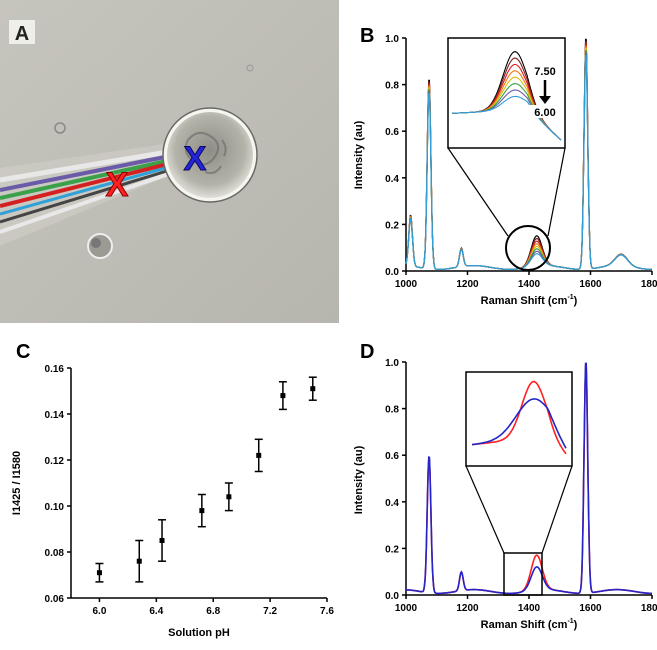 The height and width of the screenshot is (650, 657). I want to click on c-x-tick-label: 7.6, so click(327, 611).